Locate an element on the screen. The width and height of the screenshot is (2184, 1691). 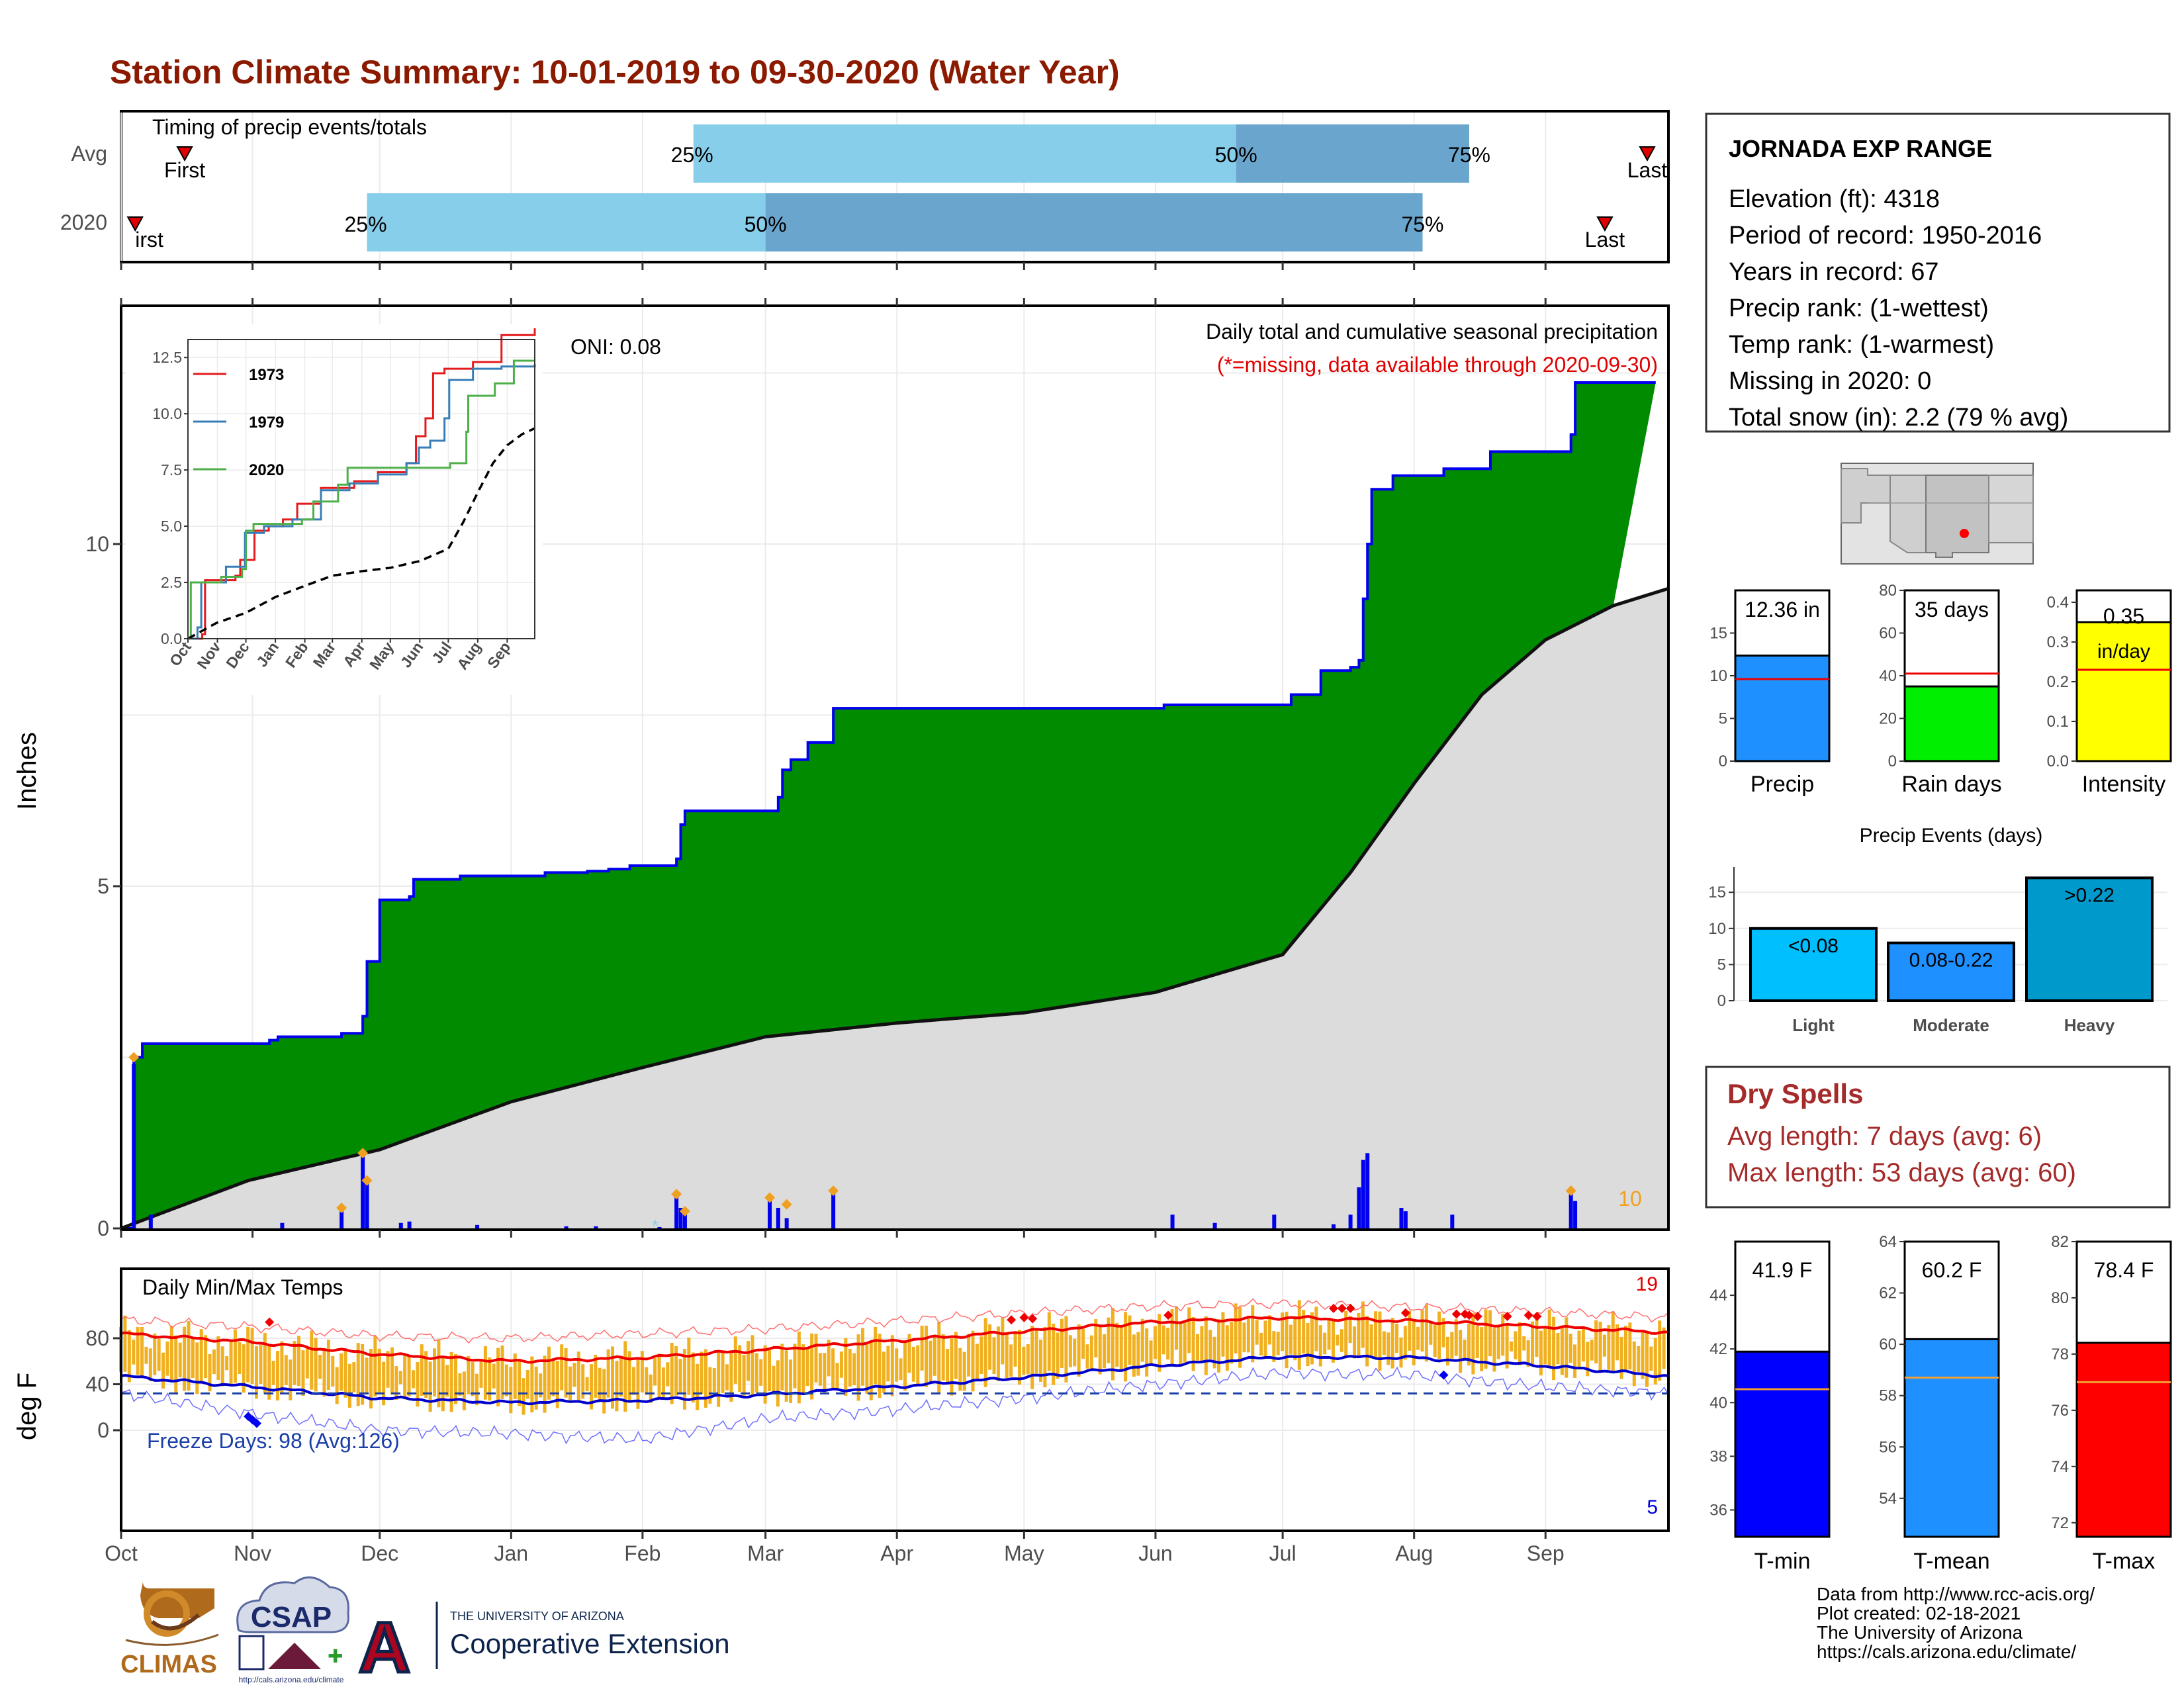
t-mean-y-tick-label: 62 is located at coordinates (1888, 1294).